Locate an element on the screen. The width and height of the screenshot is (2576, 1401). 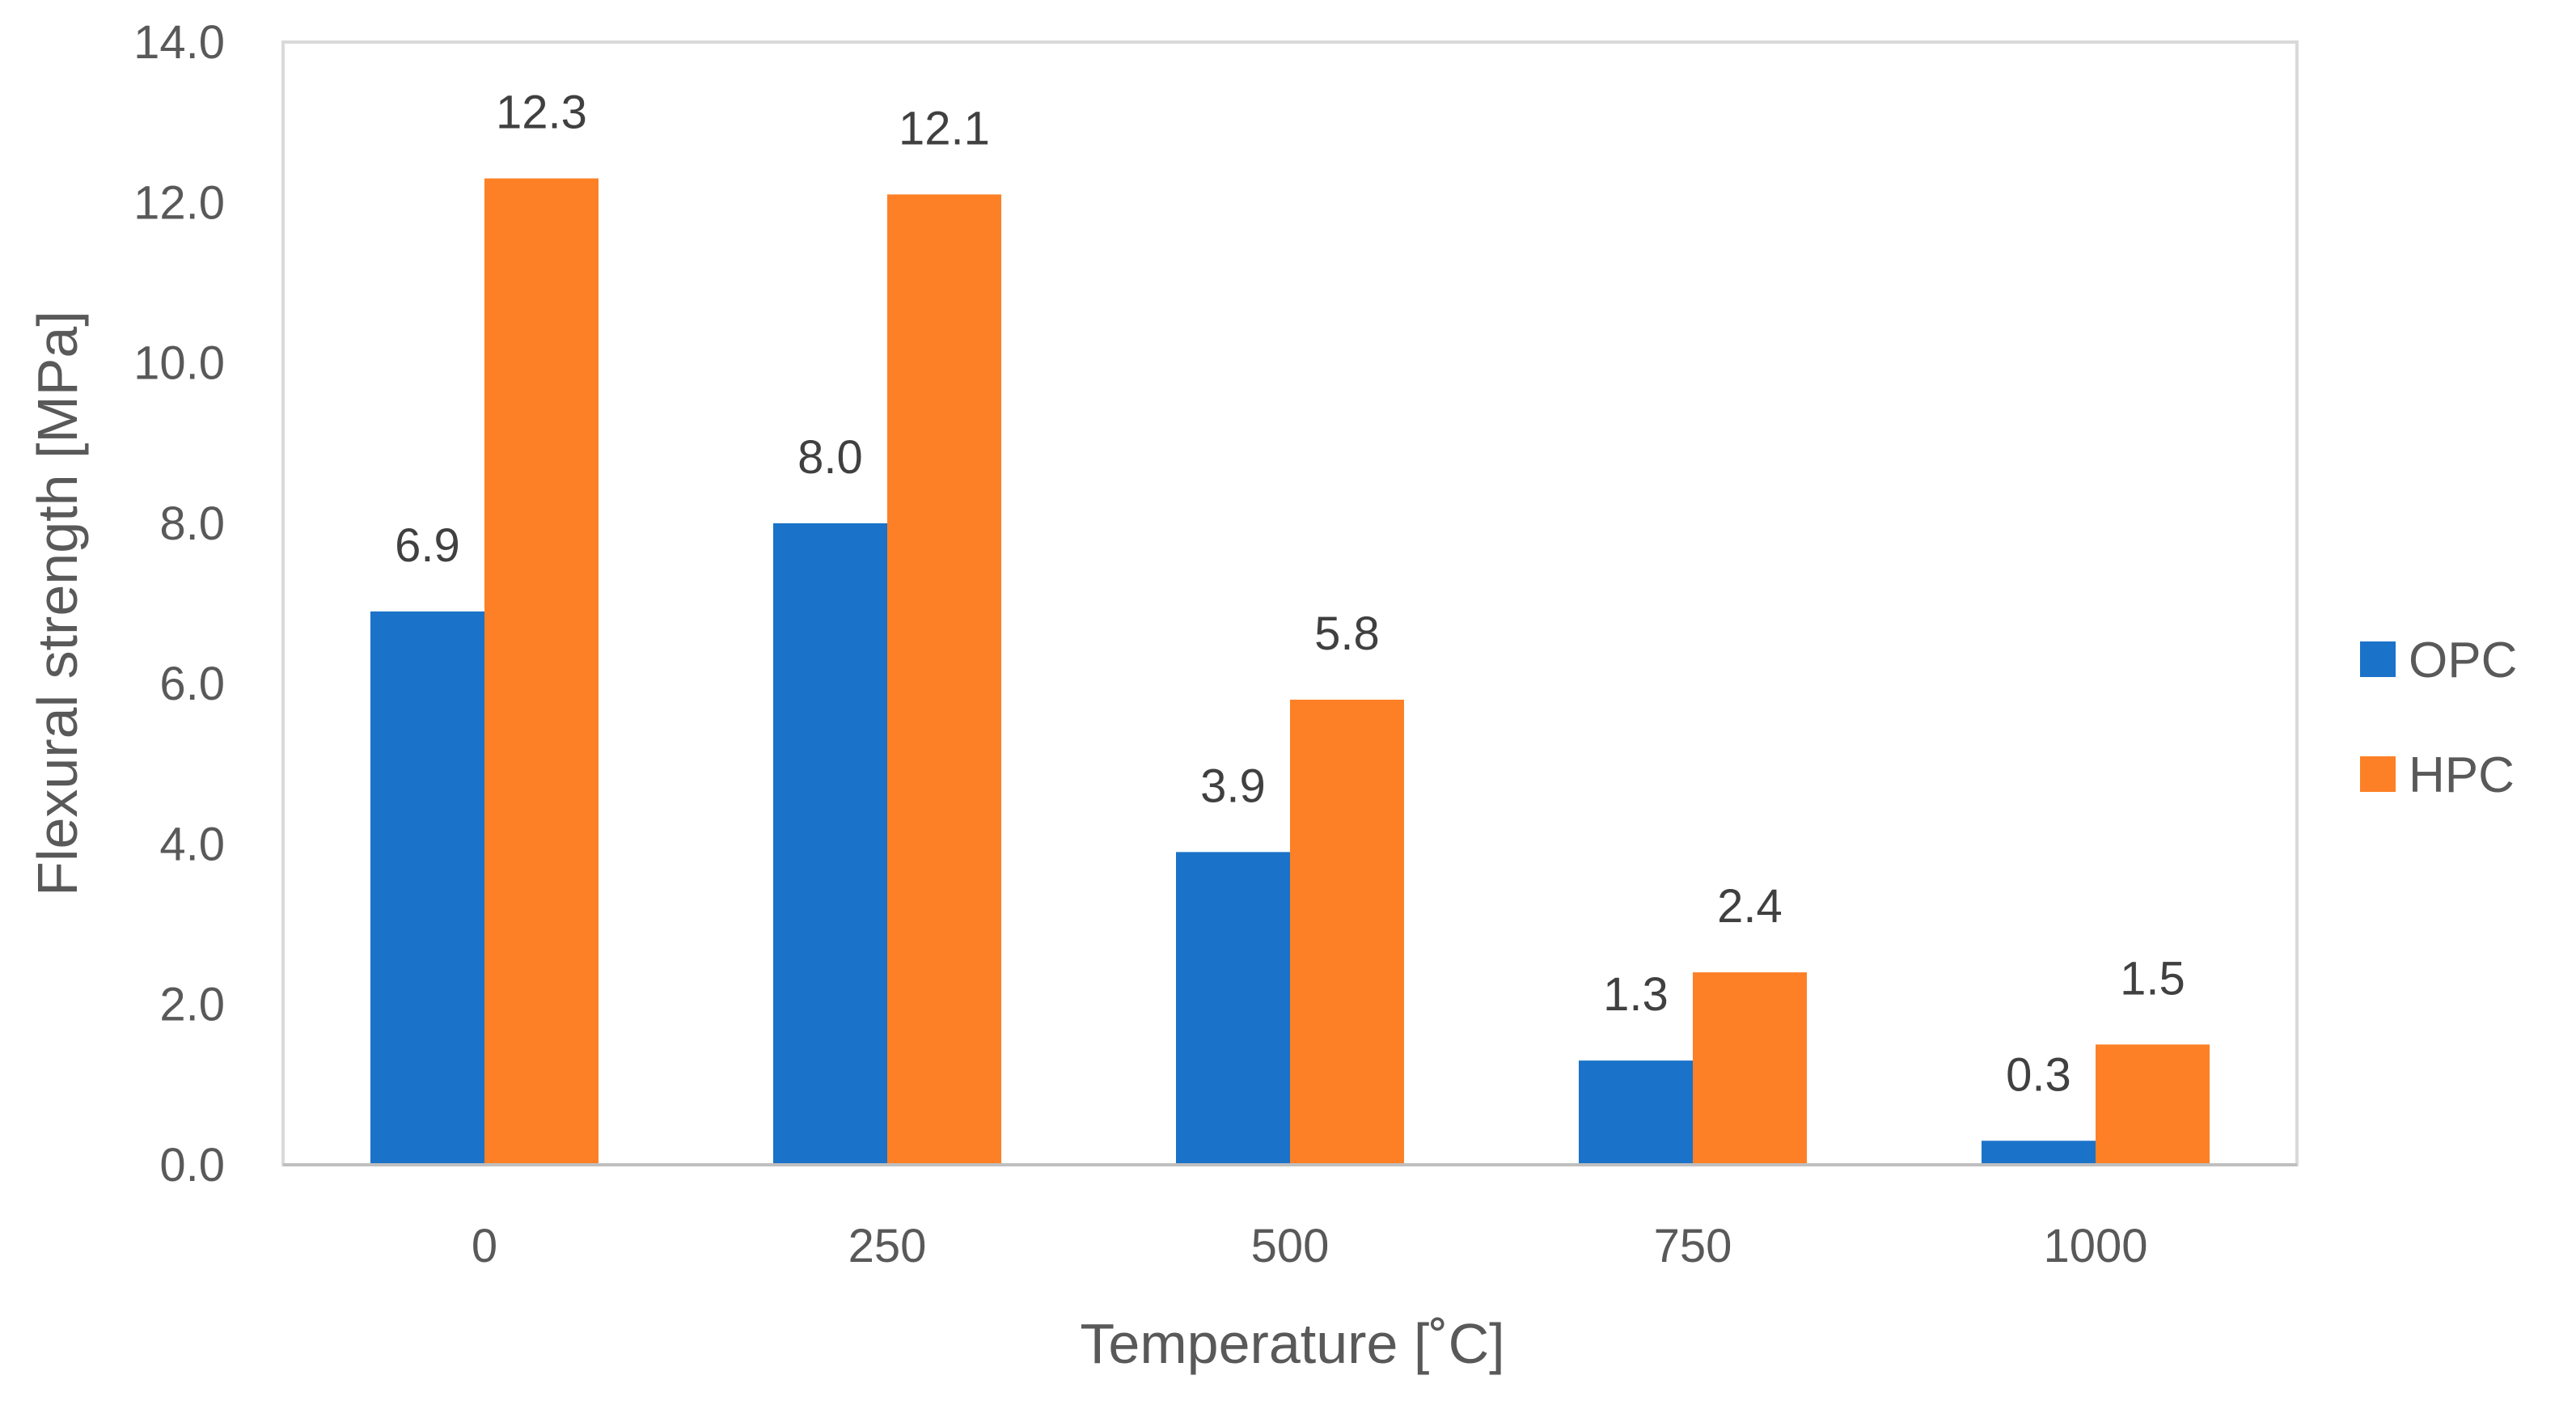
x-axis-ticks: 0 250 500 750 1000 is located at coordinates (1310, 1246).